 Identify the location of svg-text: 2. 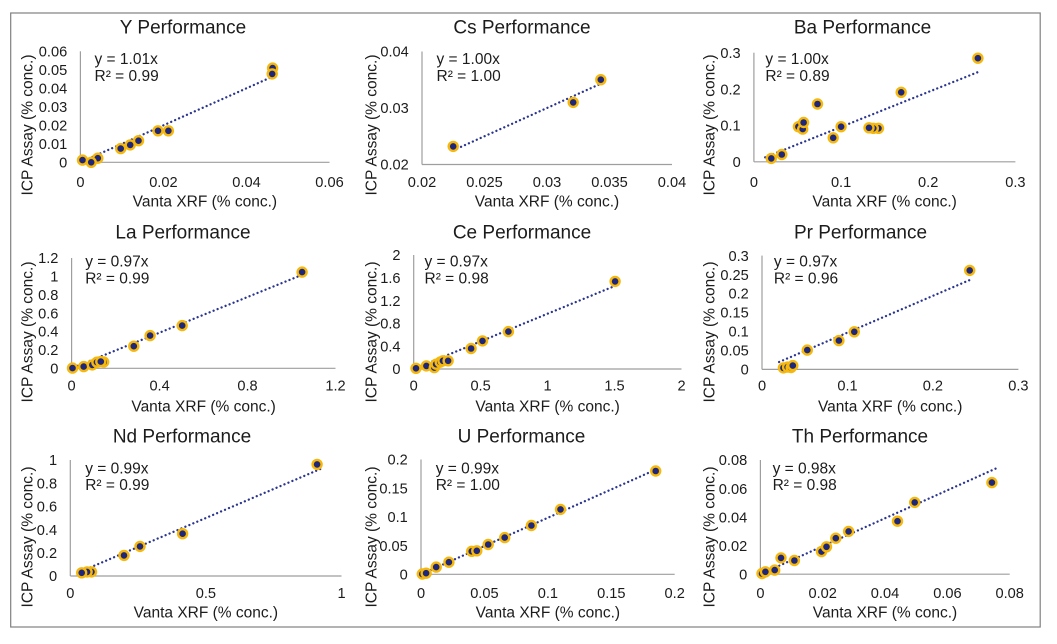
(396, 256).